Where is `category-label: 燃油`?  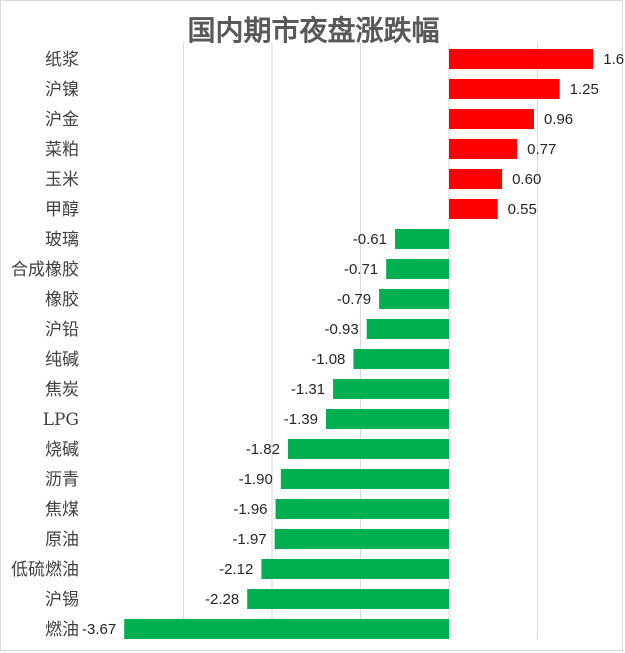
category-label: 燃油 is located at coordinates (62, 630).